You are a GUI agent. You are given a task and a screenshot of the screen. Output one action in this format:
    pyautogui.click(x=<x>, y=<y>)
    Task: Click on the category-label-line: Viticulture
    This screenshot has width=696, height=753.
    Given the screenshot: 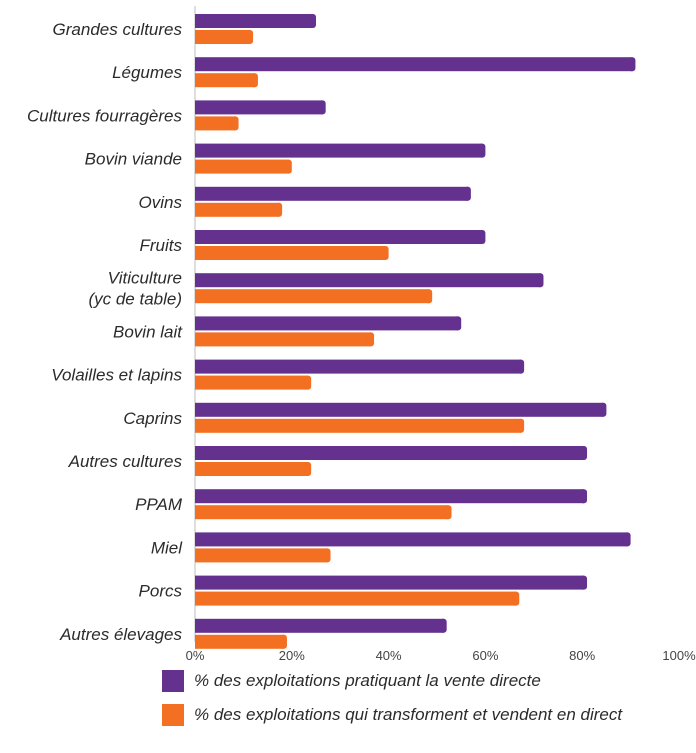 What is the action you would take?
    pyautogui.click(x=145, y=278)
    